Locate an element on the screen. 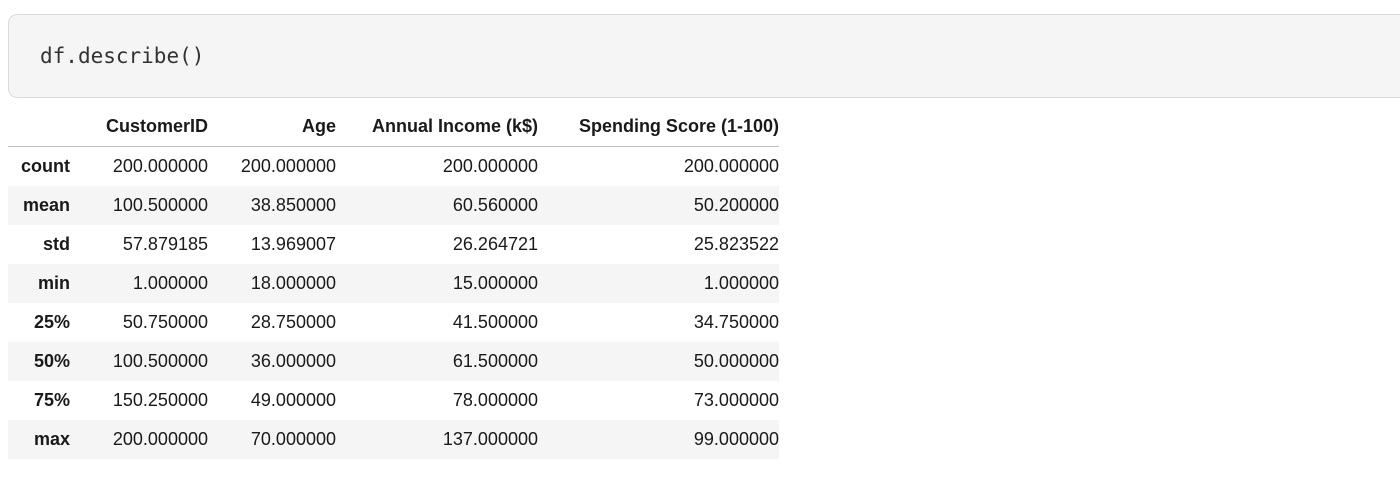 The width and height of the screenshot is (1400, 491). row-label: 50% is located at coordinates (51, 361).